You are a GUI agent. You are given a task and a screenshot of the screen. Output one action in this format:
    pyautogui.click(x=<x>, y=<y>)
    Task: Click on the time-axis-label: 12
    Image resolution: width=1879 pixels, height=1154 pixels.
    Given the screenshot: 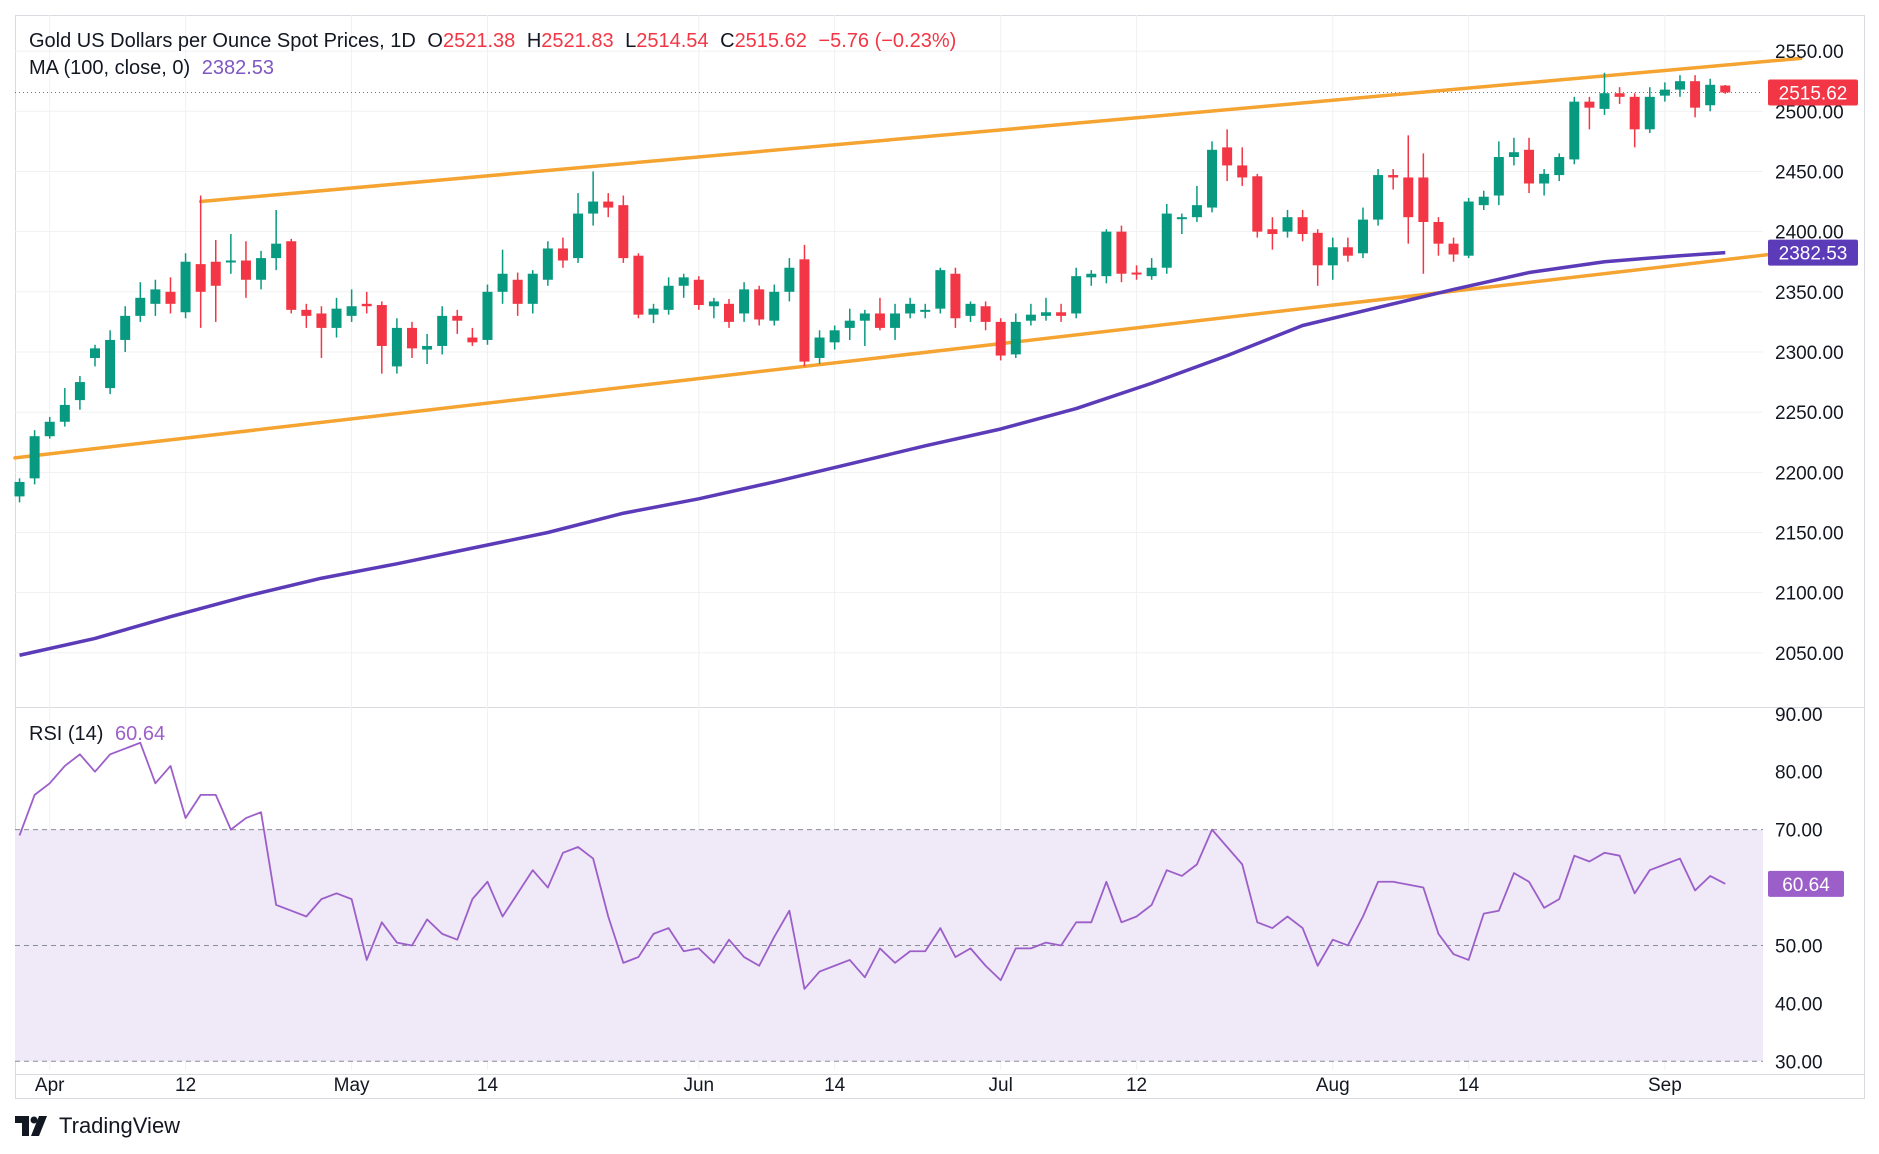 What is the action you would take?
    pyautogui.click(x=1136, y=1085)
    